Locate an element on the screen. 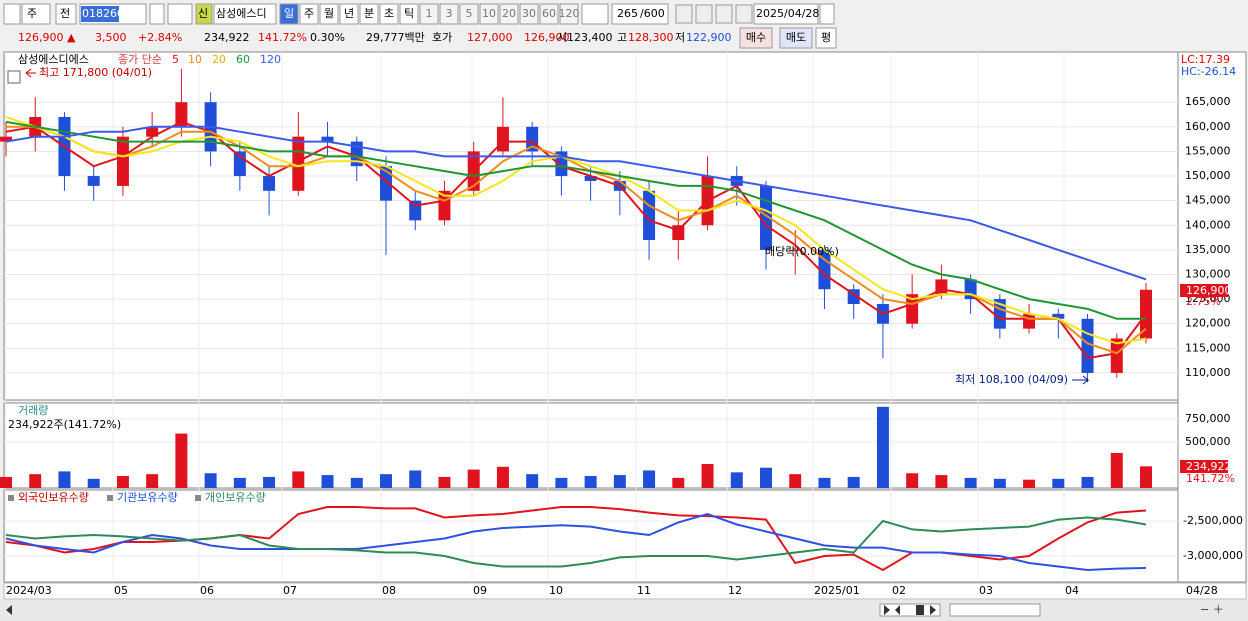  min-arrow is located at coordinates (1081, 380).